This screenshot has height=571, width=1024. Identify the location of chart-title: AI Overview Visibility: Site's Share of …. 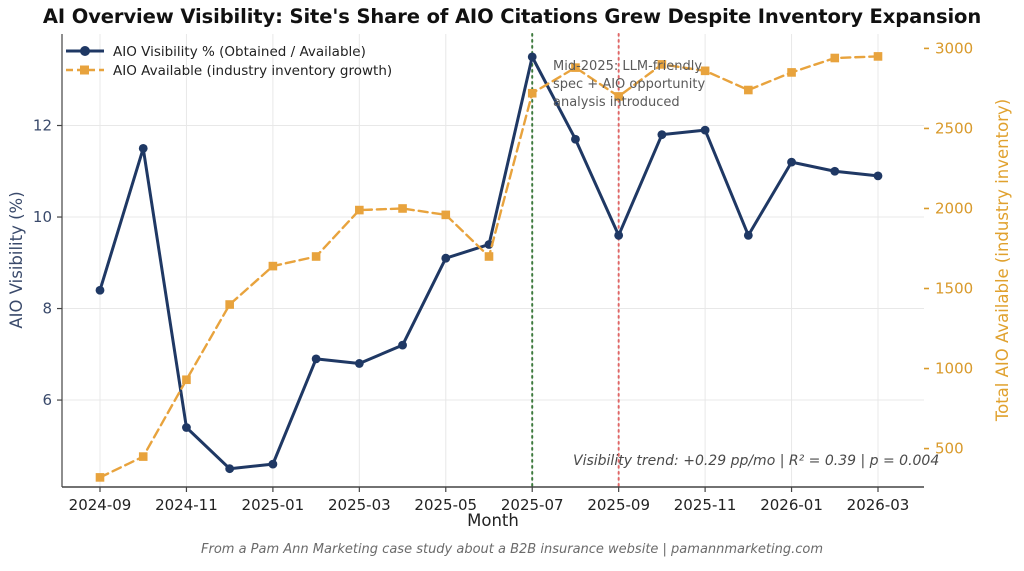
(512, 16).